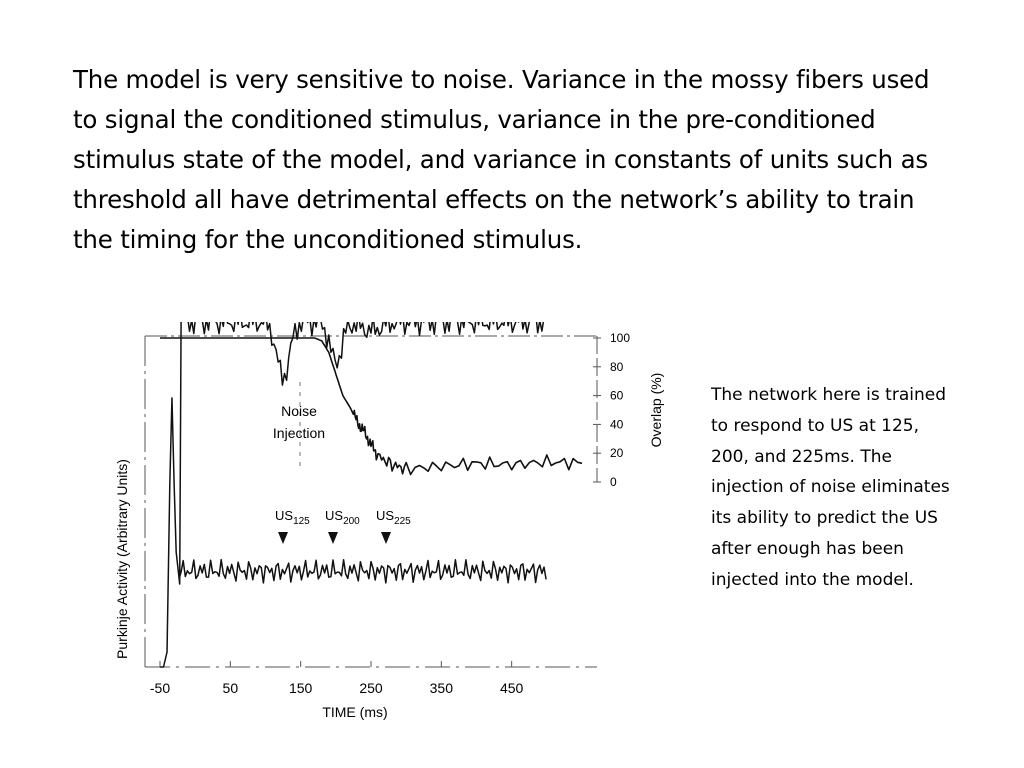 Image resolution: width=1024 pixels, height=768 pixels. I want to click on noise-label: Noise, so click(299, 411).